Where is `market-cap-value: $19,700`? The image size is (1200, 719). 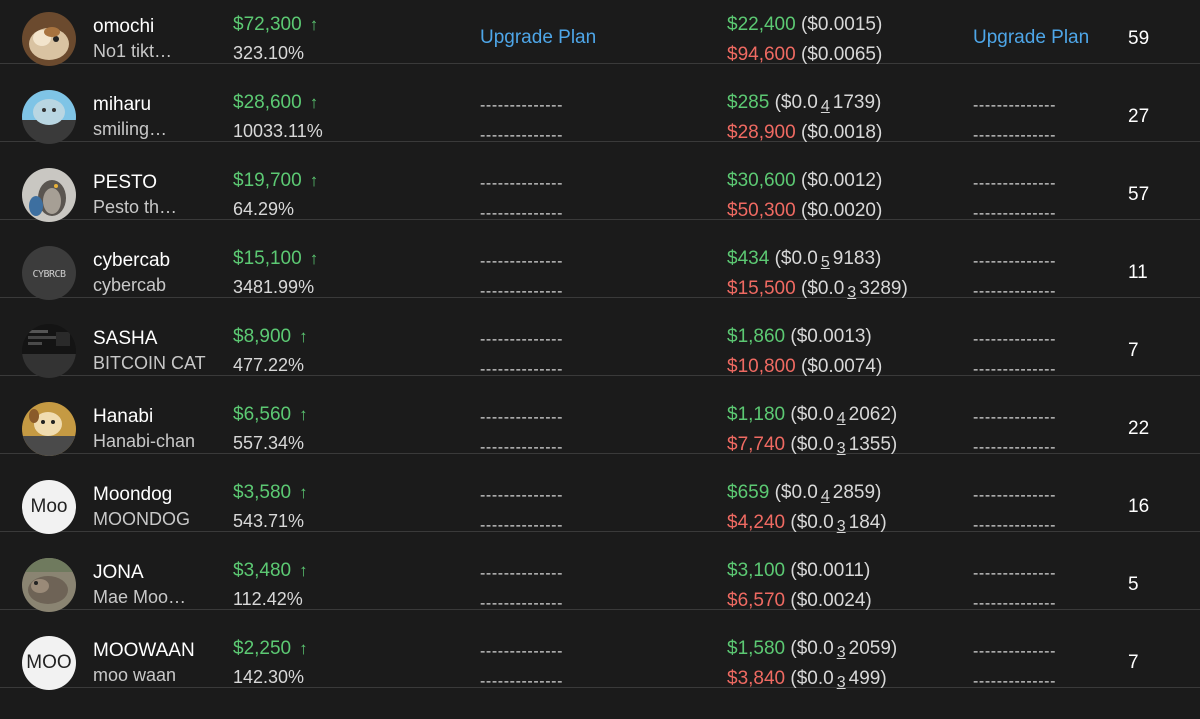 market-cap-value: $19,700 is located at coordinates (267, 180).